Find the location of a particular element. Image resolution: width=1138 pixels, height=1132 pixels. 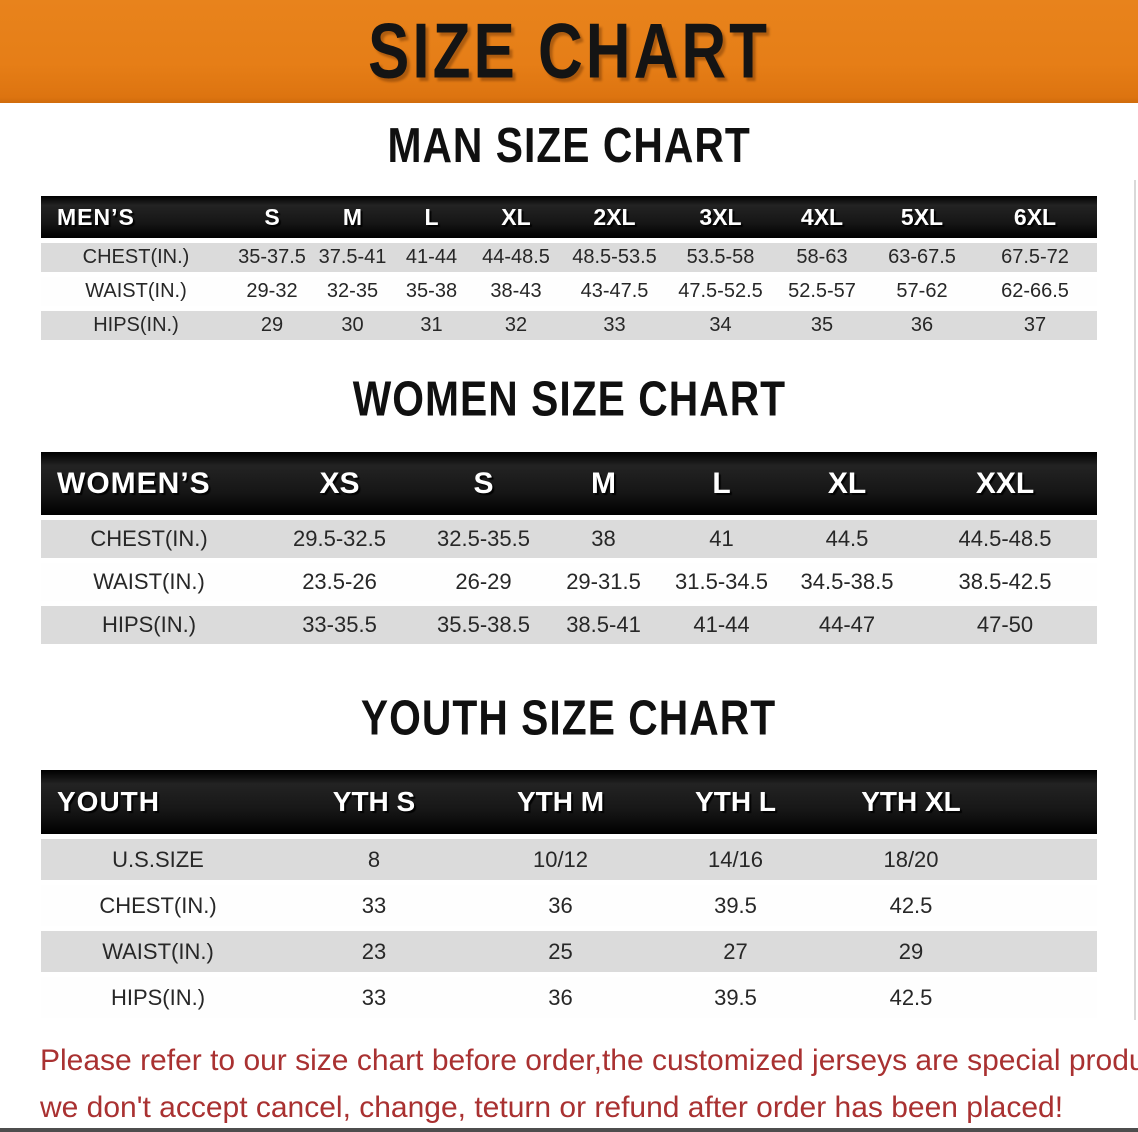

size-cell: 57-62 is located at coordinates (922, 291).